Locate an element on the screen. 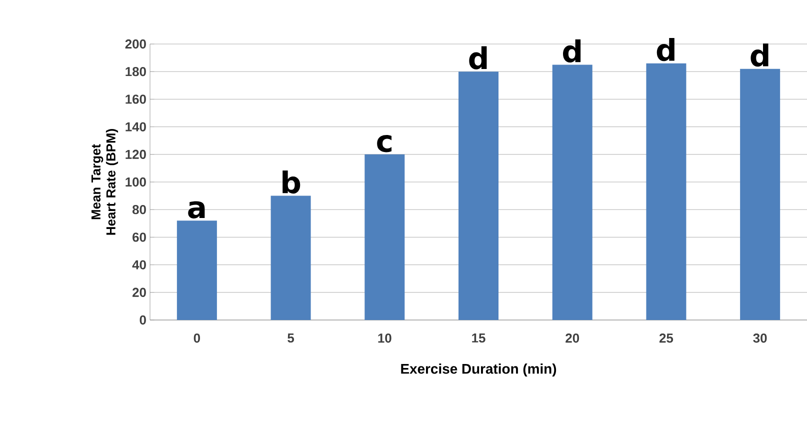 The image size is (807, 421). y-tick-label: 180 is located at coordinates (136, 71).